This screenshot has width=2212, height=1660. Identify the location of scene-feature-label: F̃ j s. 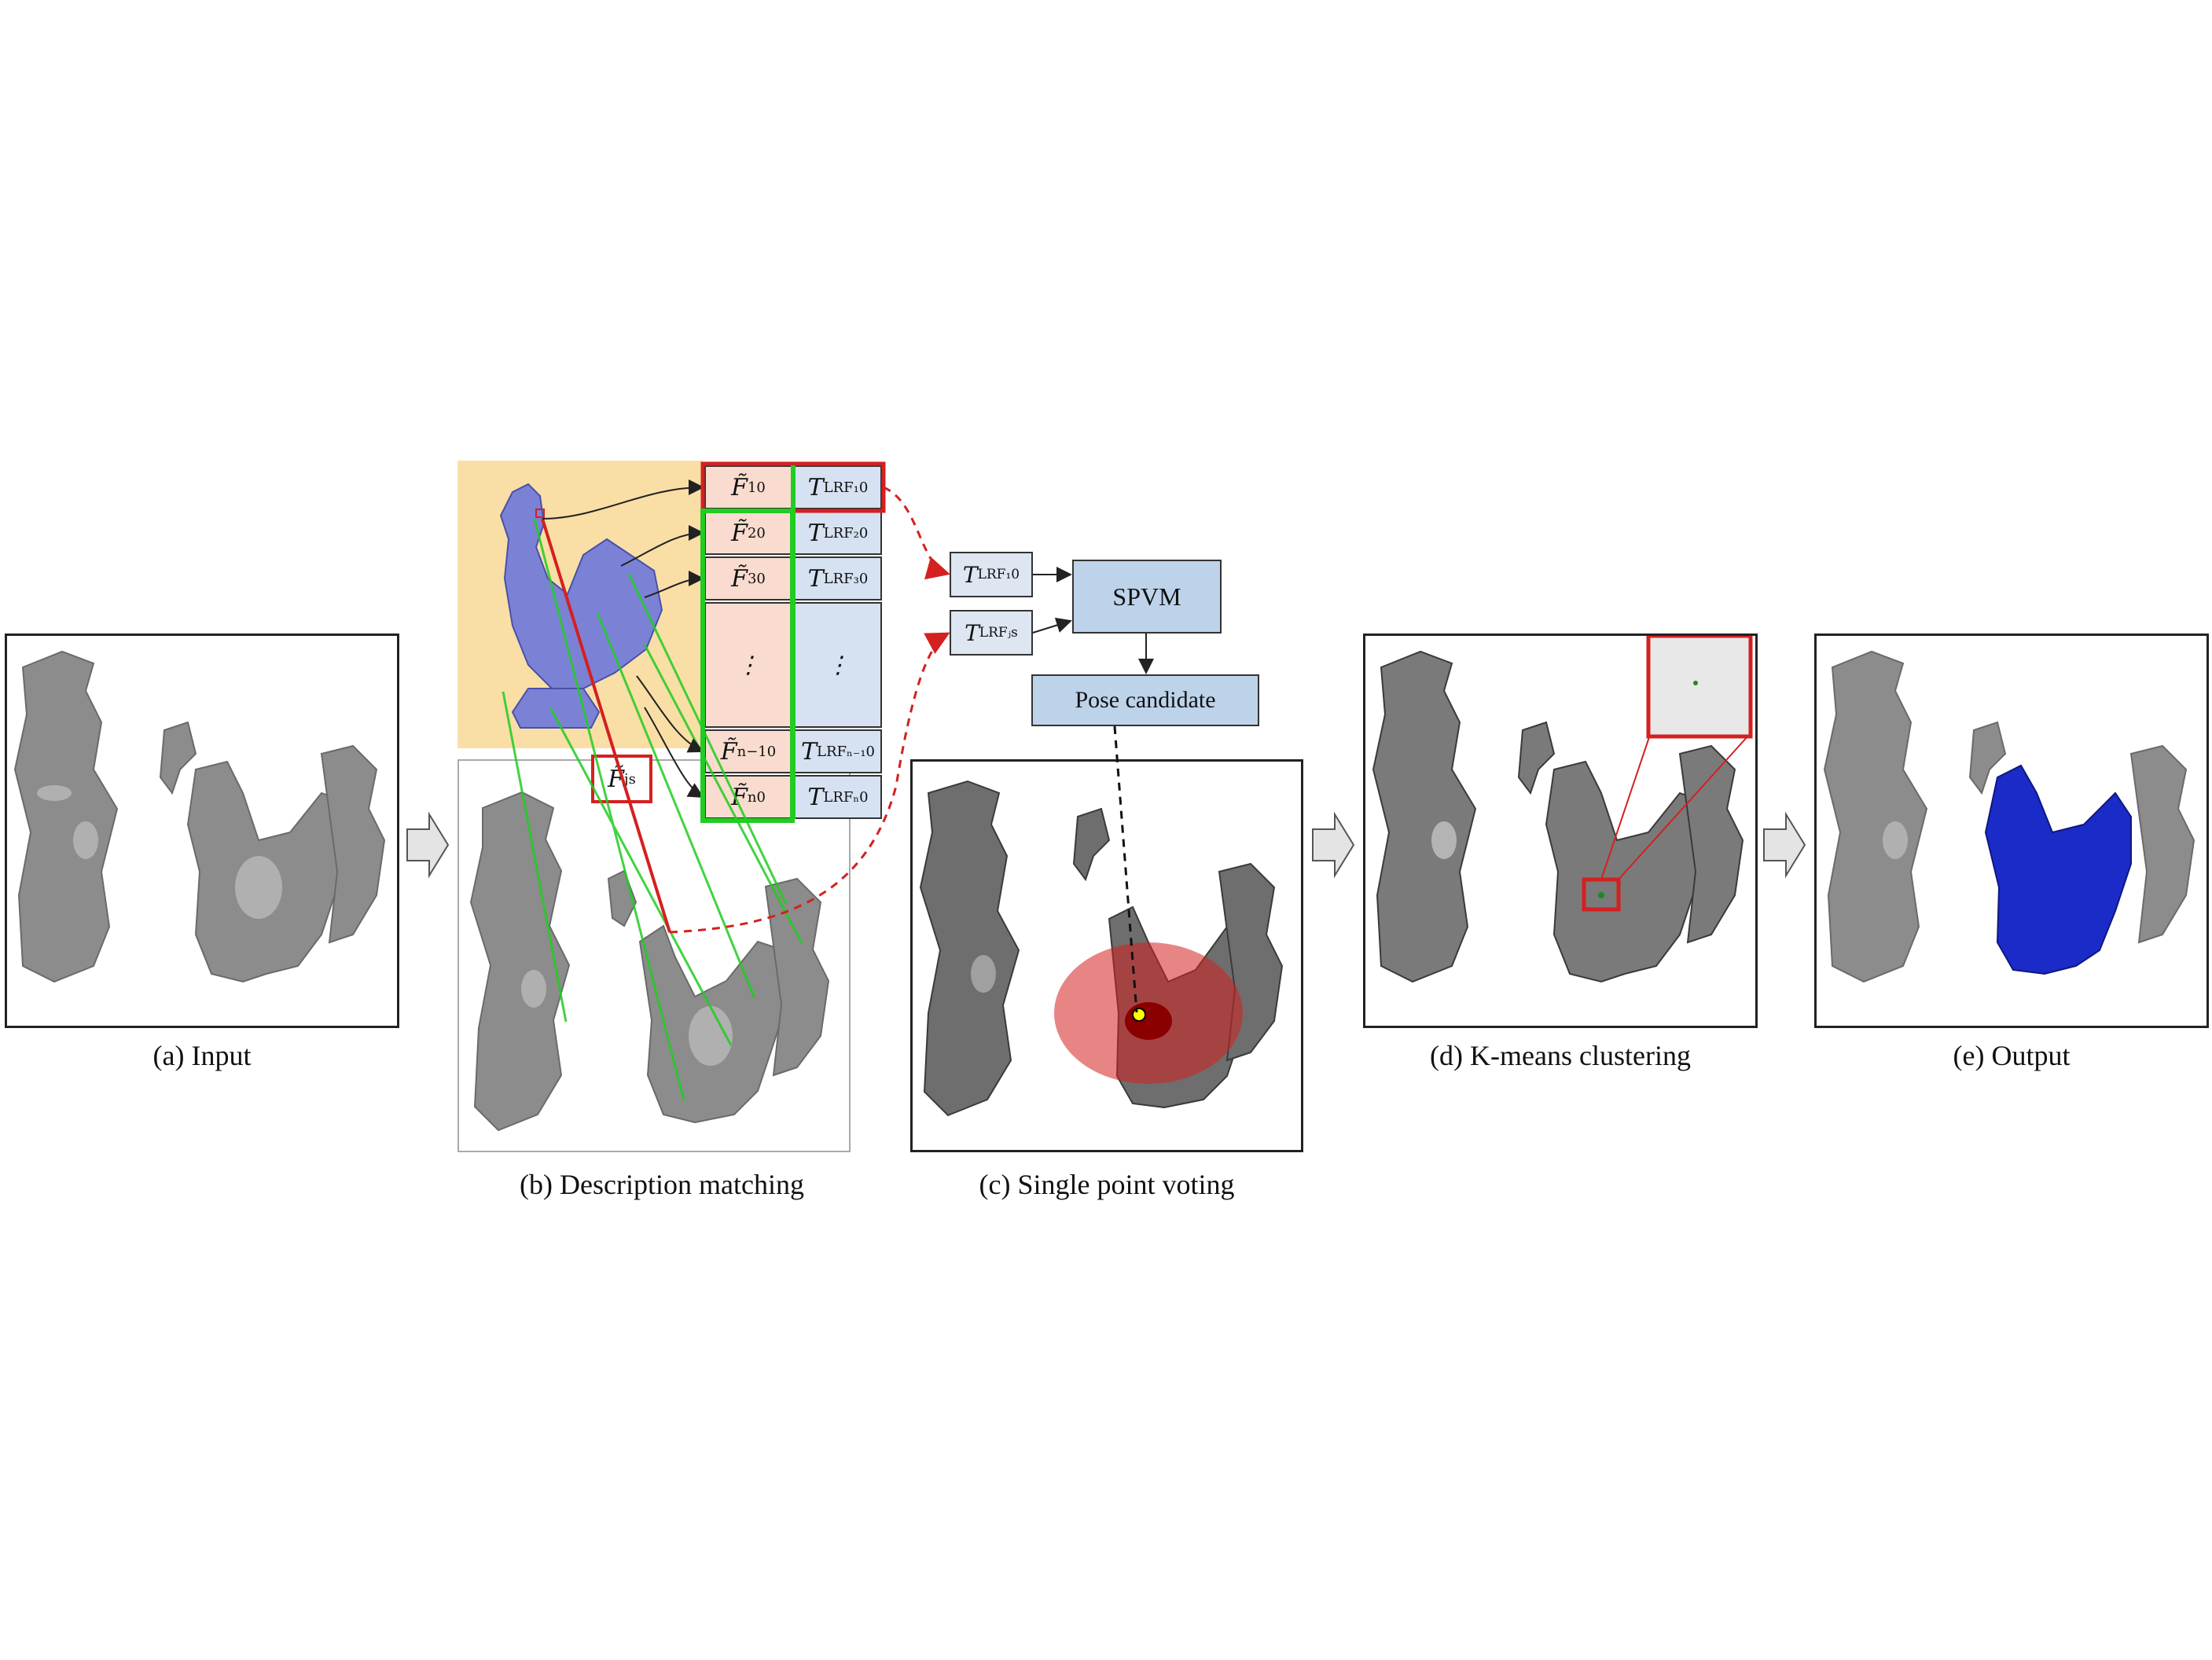
(621, 779).